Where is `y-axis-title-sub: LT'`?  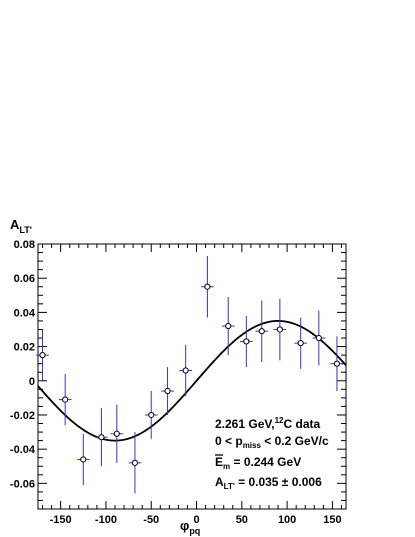
y-axis-title-sub: LT' is located at coordinates (25, 230).